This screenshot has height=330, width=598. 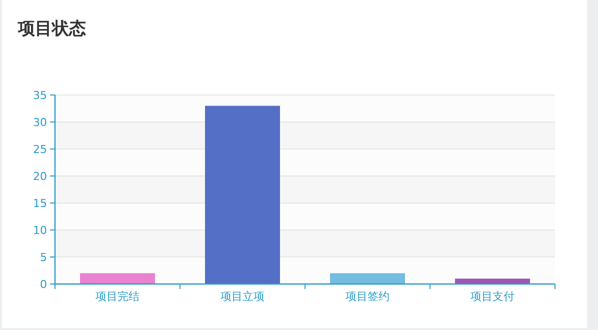 What do you see at coordinates (368, 296) in the screenshot?
I see `x-tick-label: 项目签约` at bounding box center [368, 296].